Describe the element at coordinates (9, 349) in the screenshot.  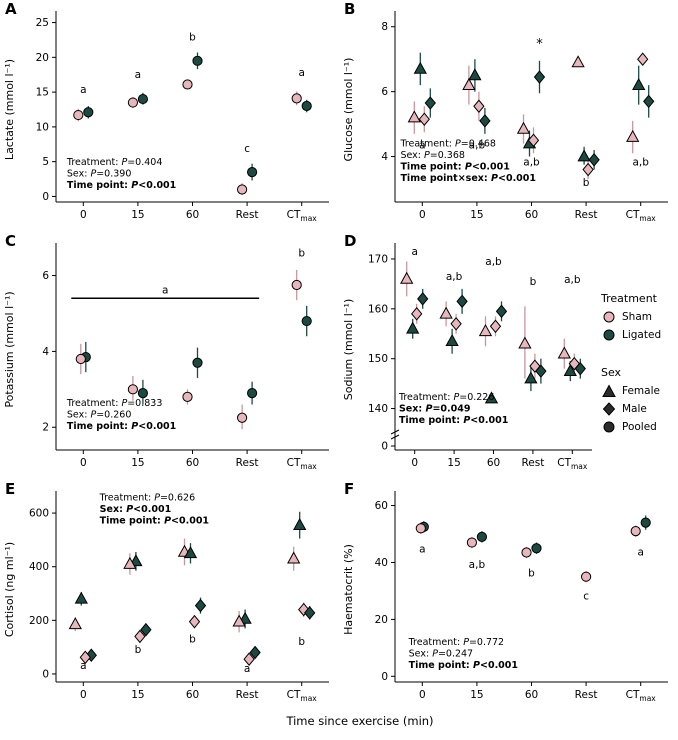
I see `svg-text: Potassium (mmol l⁻¹)` at that location.